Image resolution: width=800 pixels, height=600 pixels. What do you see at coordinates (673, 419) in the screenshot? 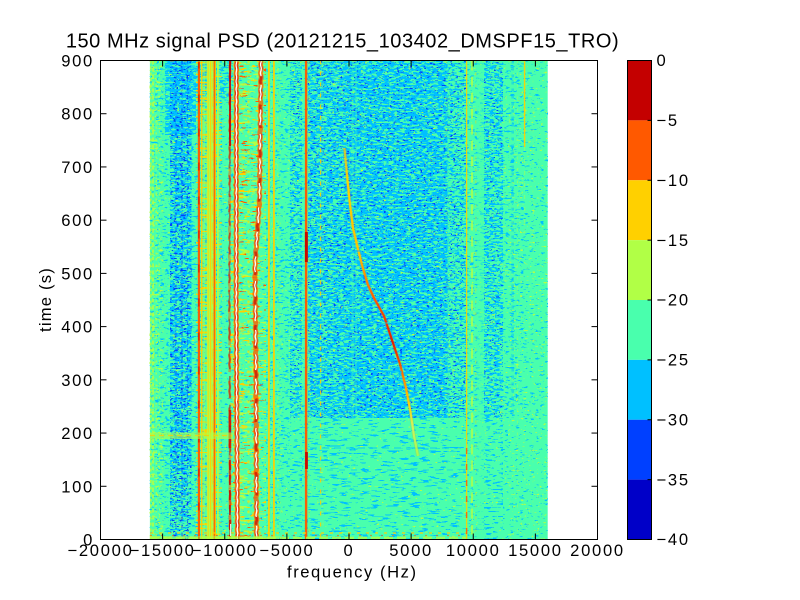
I see `svg-text: −30` at bounding box center [673, 419].